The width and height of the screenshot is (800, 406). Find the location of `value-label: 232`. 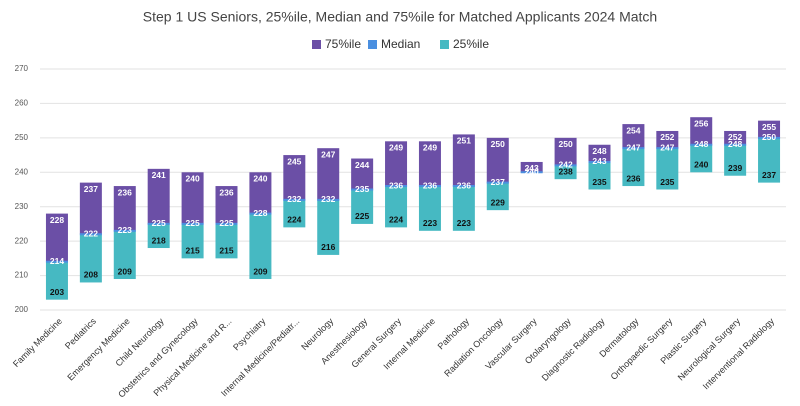

value-label: 232 is located at coordinates (294, 199).